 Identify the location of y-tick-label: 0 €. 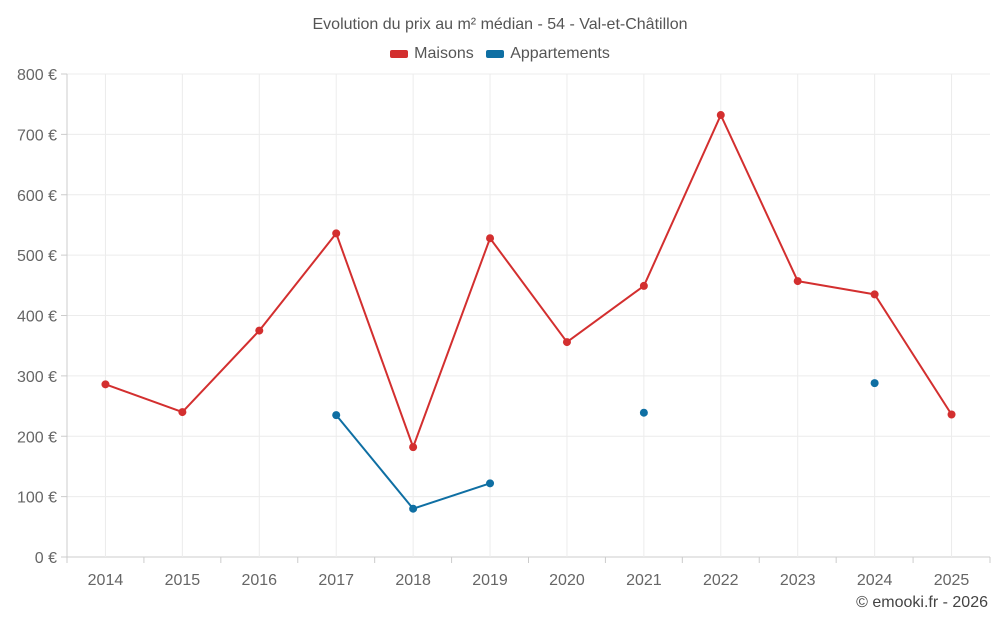
(46, 558).